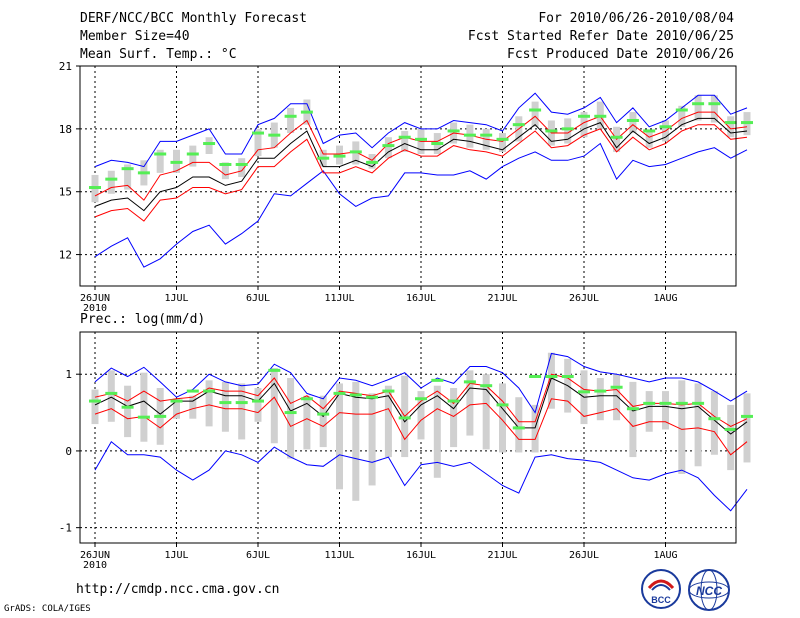 Image resolution: width=800 pixels, height=618 pixels. I want to click on series-min-line, so click(421, 476).